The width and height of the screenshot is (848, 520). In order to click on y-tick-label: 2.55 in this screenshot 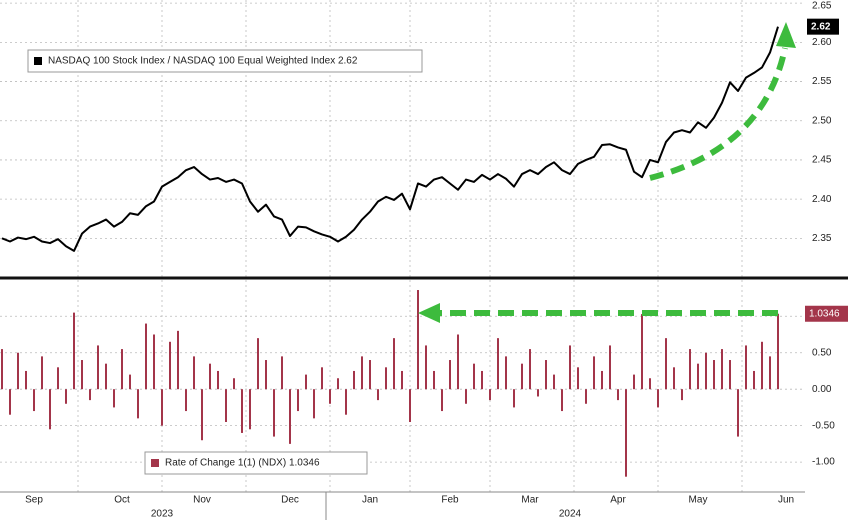, I will do `click(822, 81)`.